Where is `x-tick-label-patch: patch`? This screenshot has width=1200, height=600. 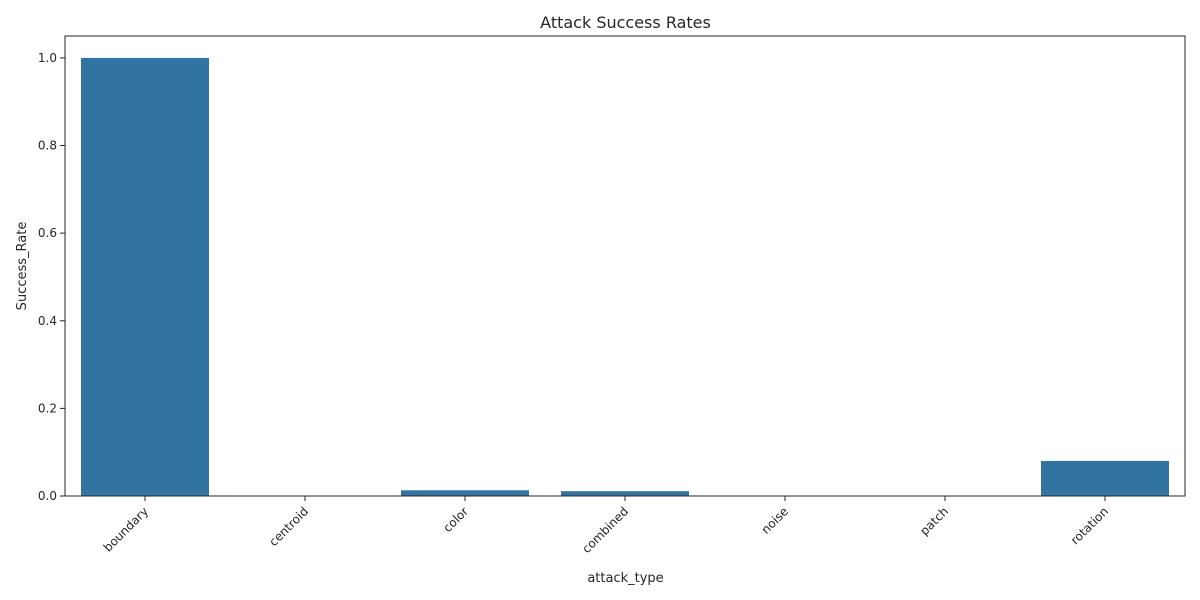
x-tick-label-patch: patch is located at coordinates (934, 521).